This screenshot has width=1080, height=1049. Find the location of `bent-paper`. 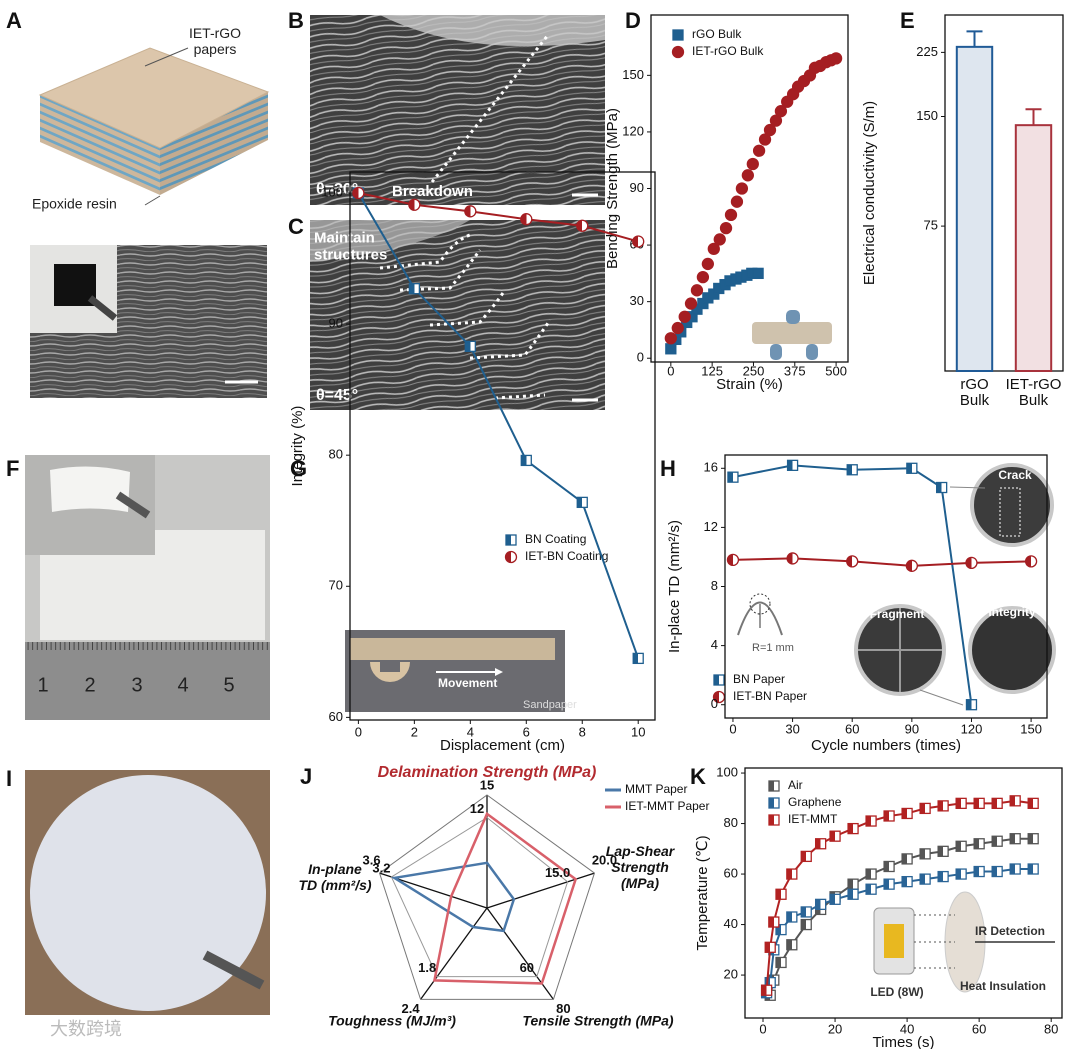

bent-paper is located at coordinates (90, 489).